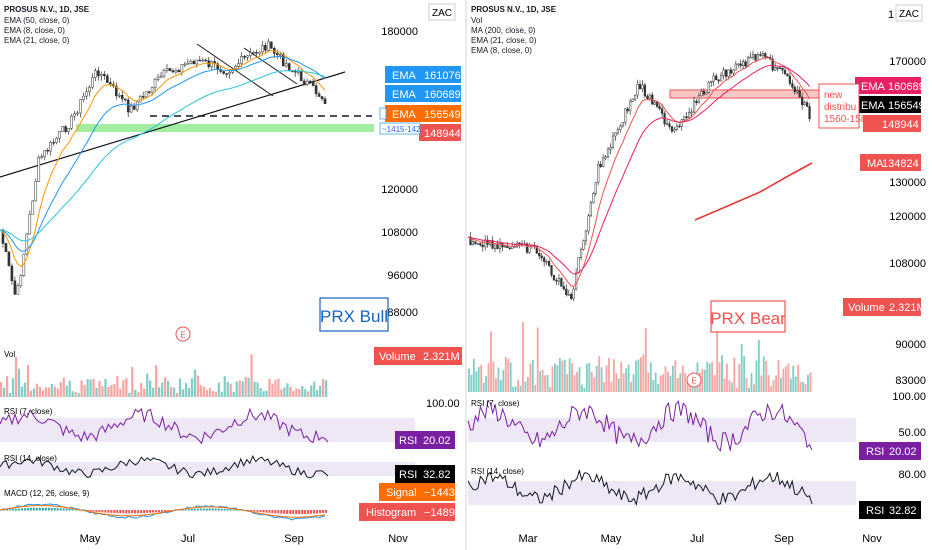 The width and height of the screenshot is (932, 550). Describe the element at coordinates (37, 20) in the screenshot. I see `left-indicator-1: EMA (50, close, 0)` at that location.